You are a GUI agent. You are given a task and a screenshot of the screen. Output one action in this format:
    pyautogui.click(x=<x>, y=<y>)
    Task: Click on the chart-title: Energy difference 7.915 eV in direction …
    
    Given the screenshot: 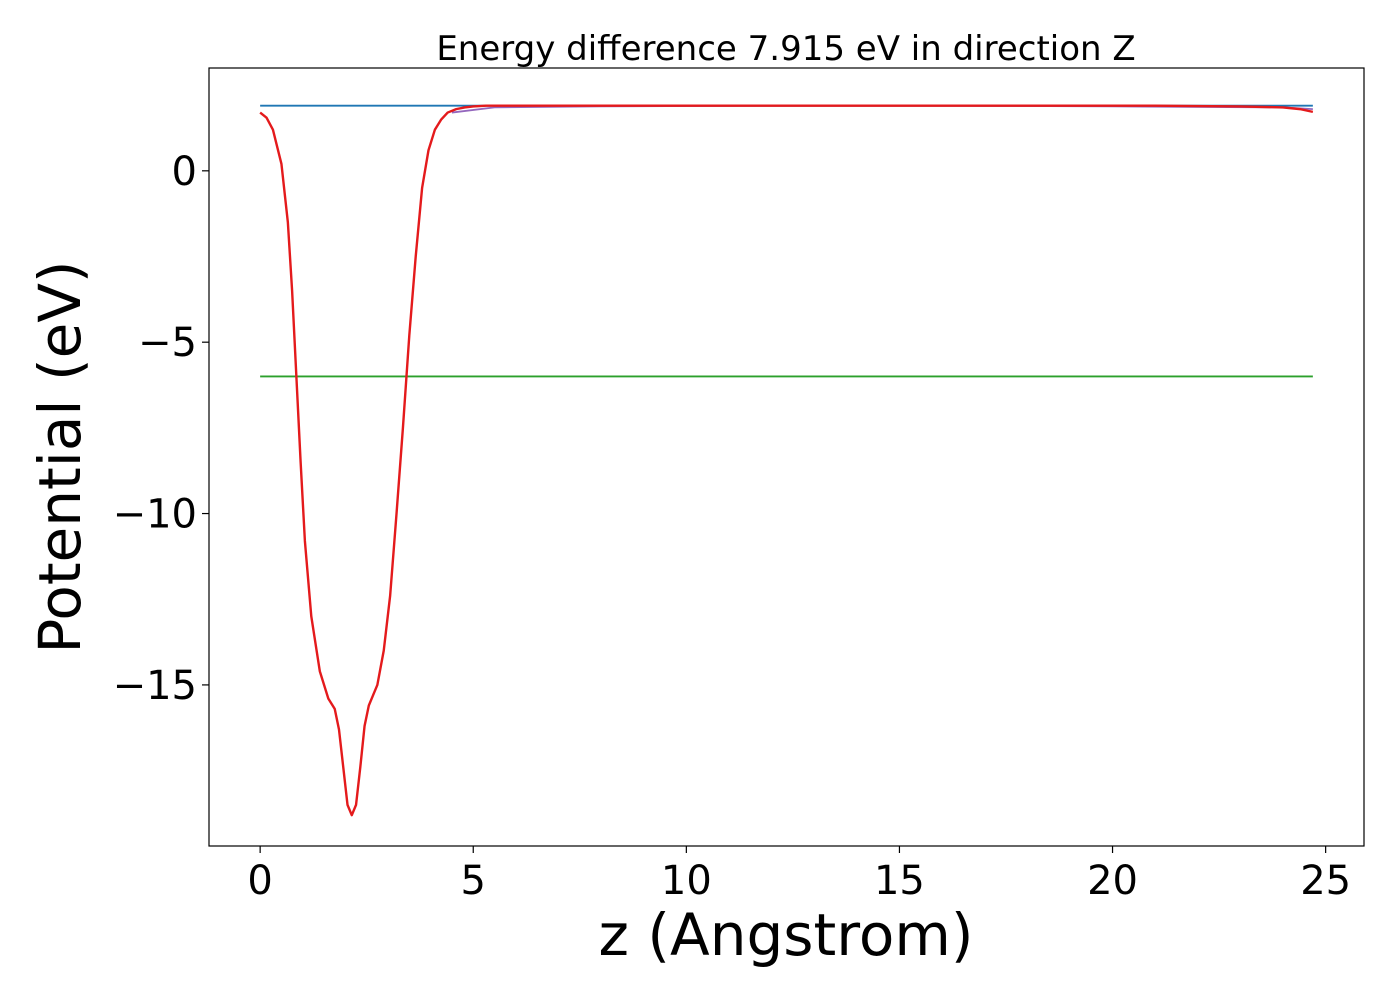 What is the action you would take?
    pyautogui.click(x=785, y=49)
    